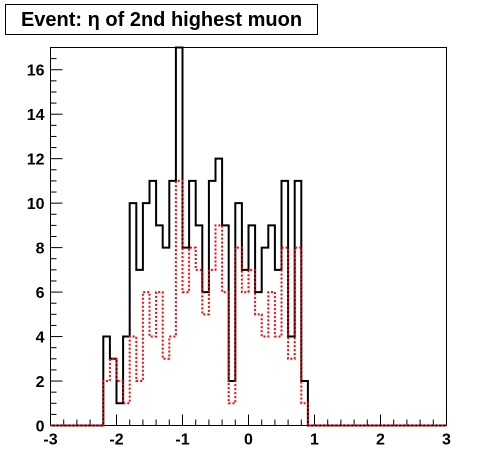 The height and width of the screenshot is (472, 496). I want to click on y-axis: 0 2 4 6 8 10 12 14 16, so click(45, 241).